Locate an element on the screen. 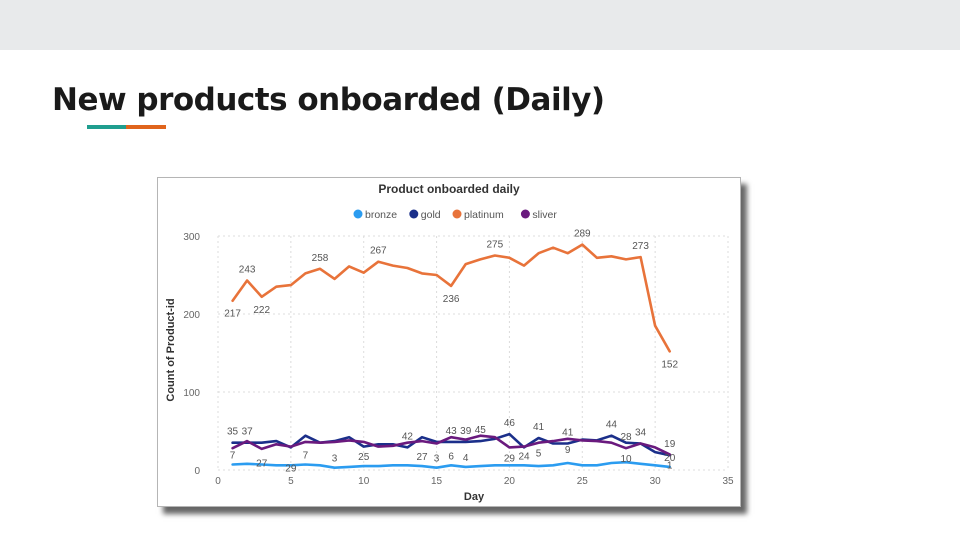 This screenshot has height=540, width=960. data-label-gold: 44 is located at coordinates (612, 425).